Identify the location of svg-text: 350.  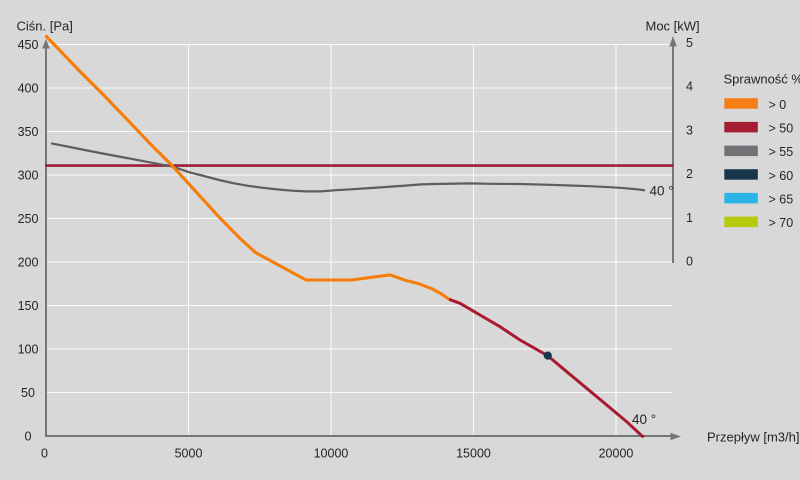
(28, 132).